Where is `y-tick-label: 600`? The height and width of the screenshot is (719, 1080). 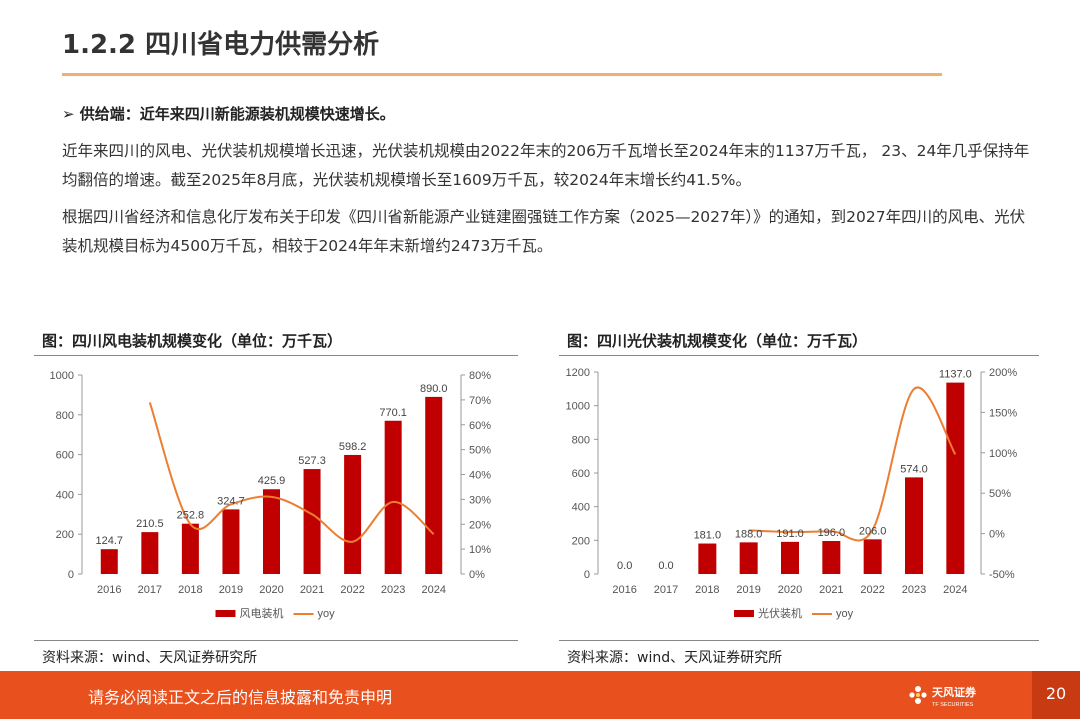
y-tick-label: 600 is located at coordinates (581, 474).